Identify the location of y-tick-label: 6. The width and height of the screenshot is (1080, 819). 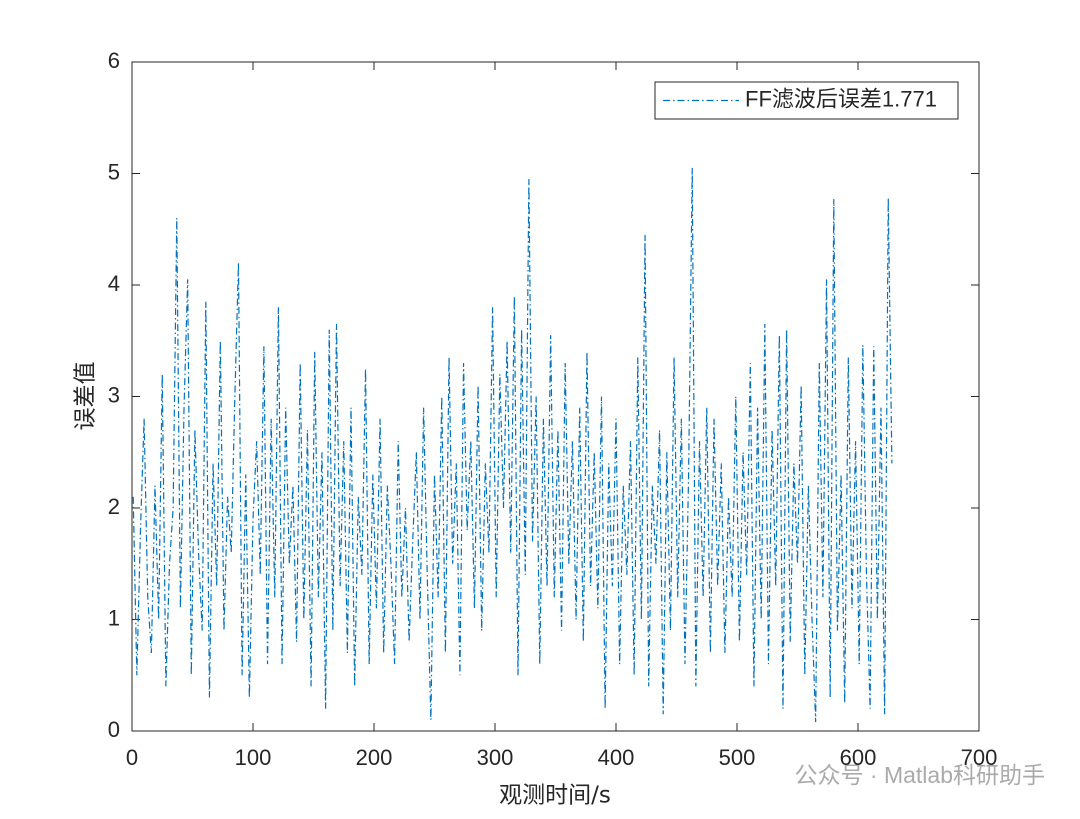
(114, 60).